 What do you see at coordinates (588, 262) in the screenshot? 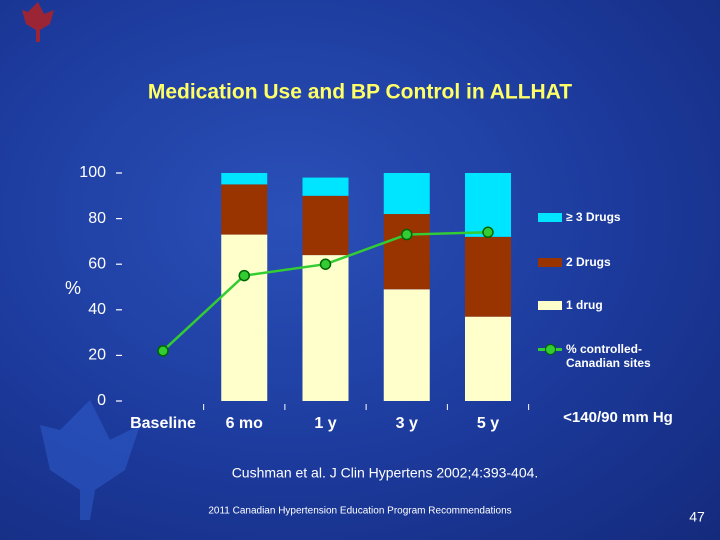
I see `legend-label: 2 Drugs` at bounding box center [588, 262].